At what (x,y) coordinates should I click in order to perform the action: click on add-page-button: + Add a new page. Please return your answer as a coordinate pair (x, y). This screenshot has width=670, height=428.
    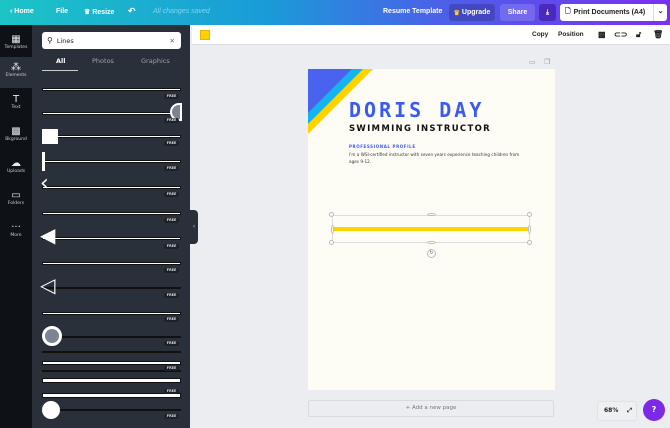
    Looking at the image, I should click on (431, 408).